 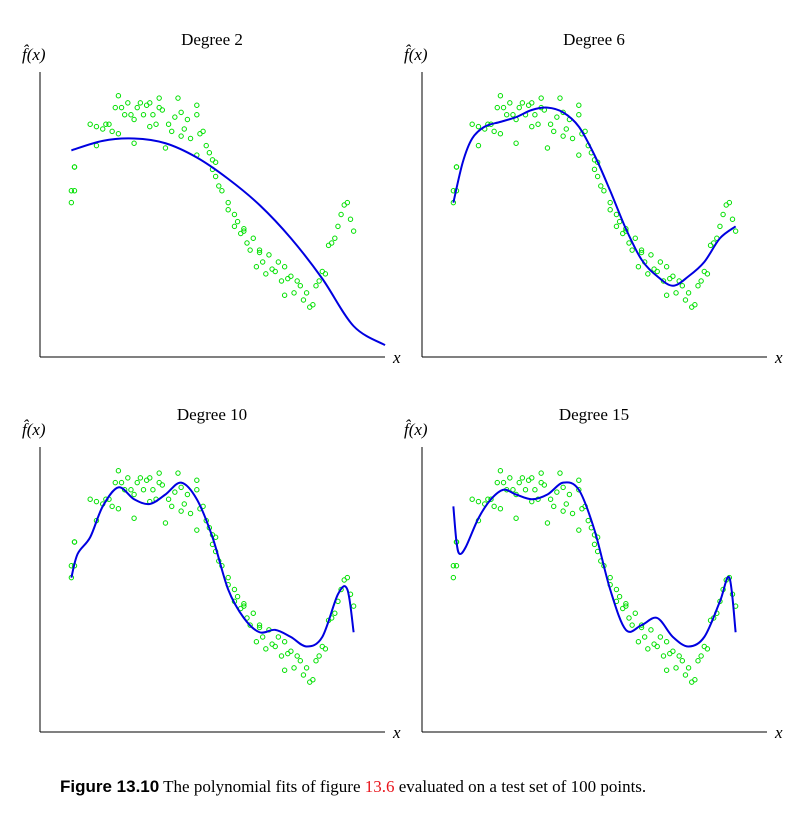 I want to click on y-axis-label: f̂(x), so click(x=34, y=429).